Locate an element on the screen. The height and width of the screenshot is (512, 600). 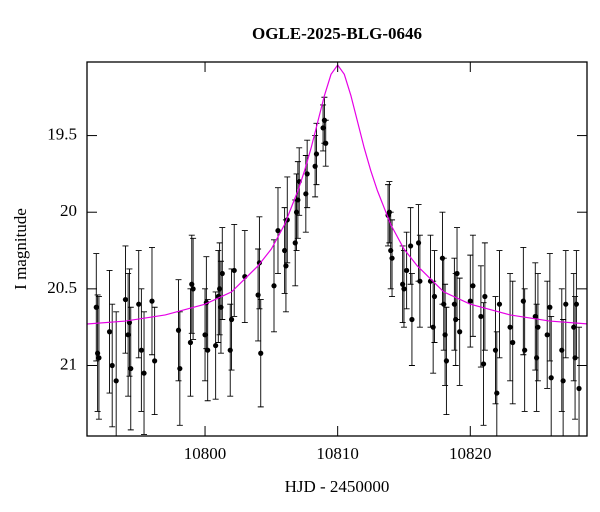
x-tick-label: 10810 is located at coordinates (337, 453).